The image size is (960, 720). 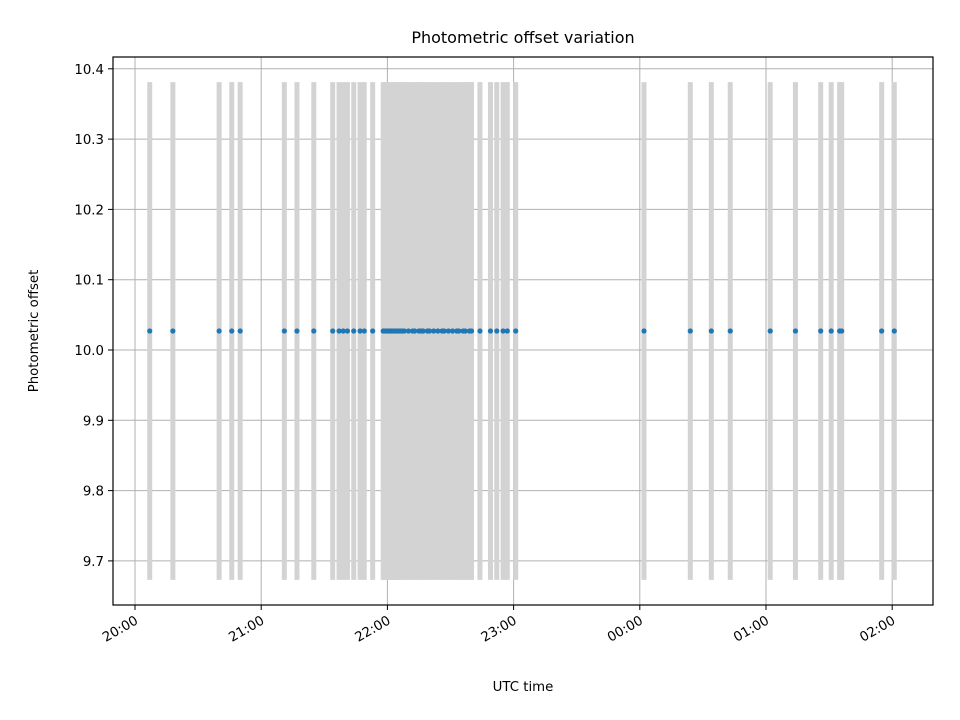 What do you see at coordinates (93, 492) in the screenshot?
I see `y-tick-label: 9.8` at bounding box center [93, 492].